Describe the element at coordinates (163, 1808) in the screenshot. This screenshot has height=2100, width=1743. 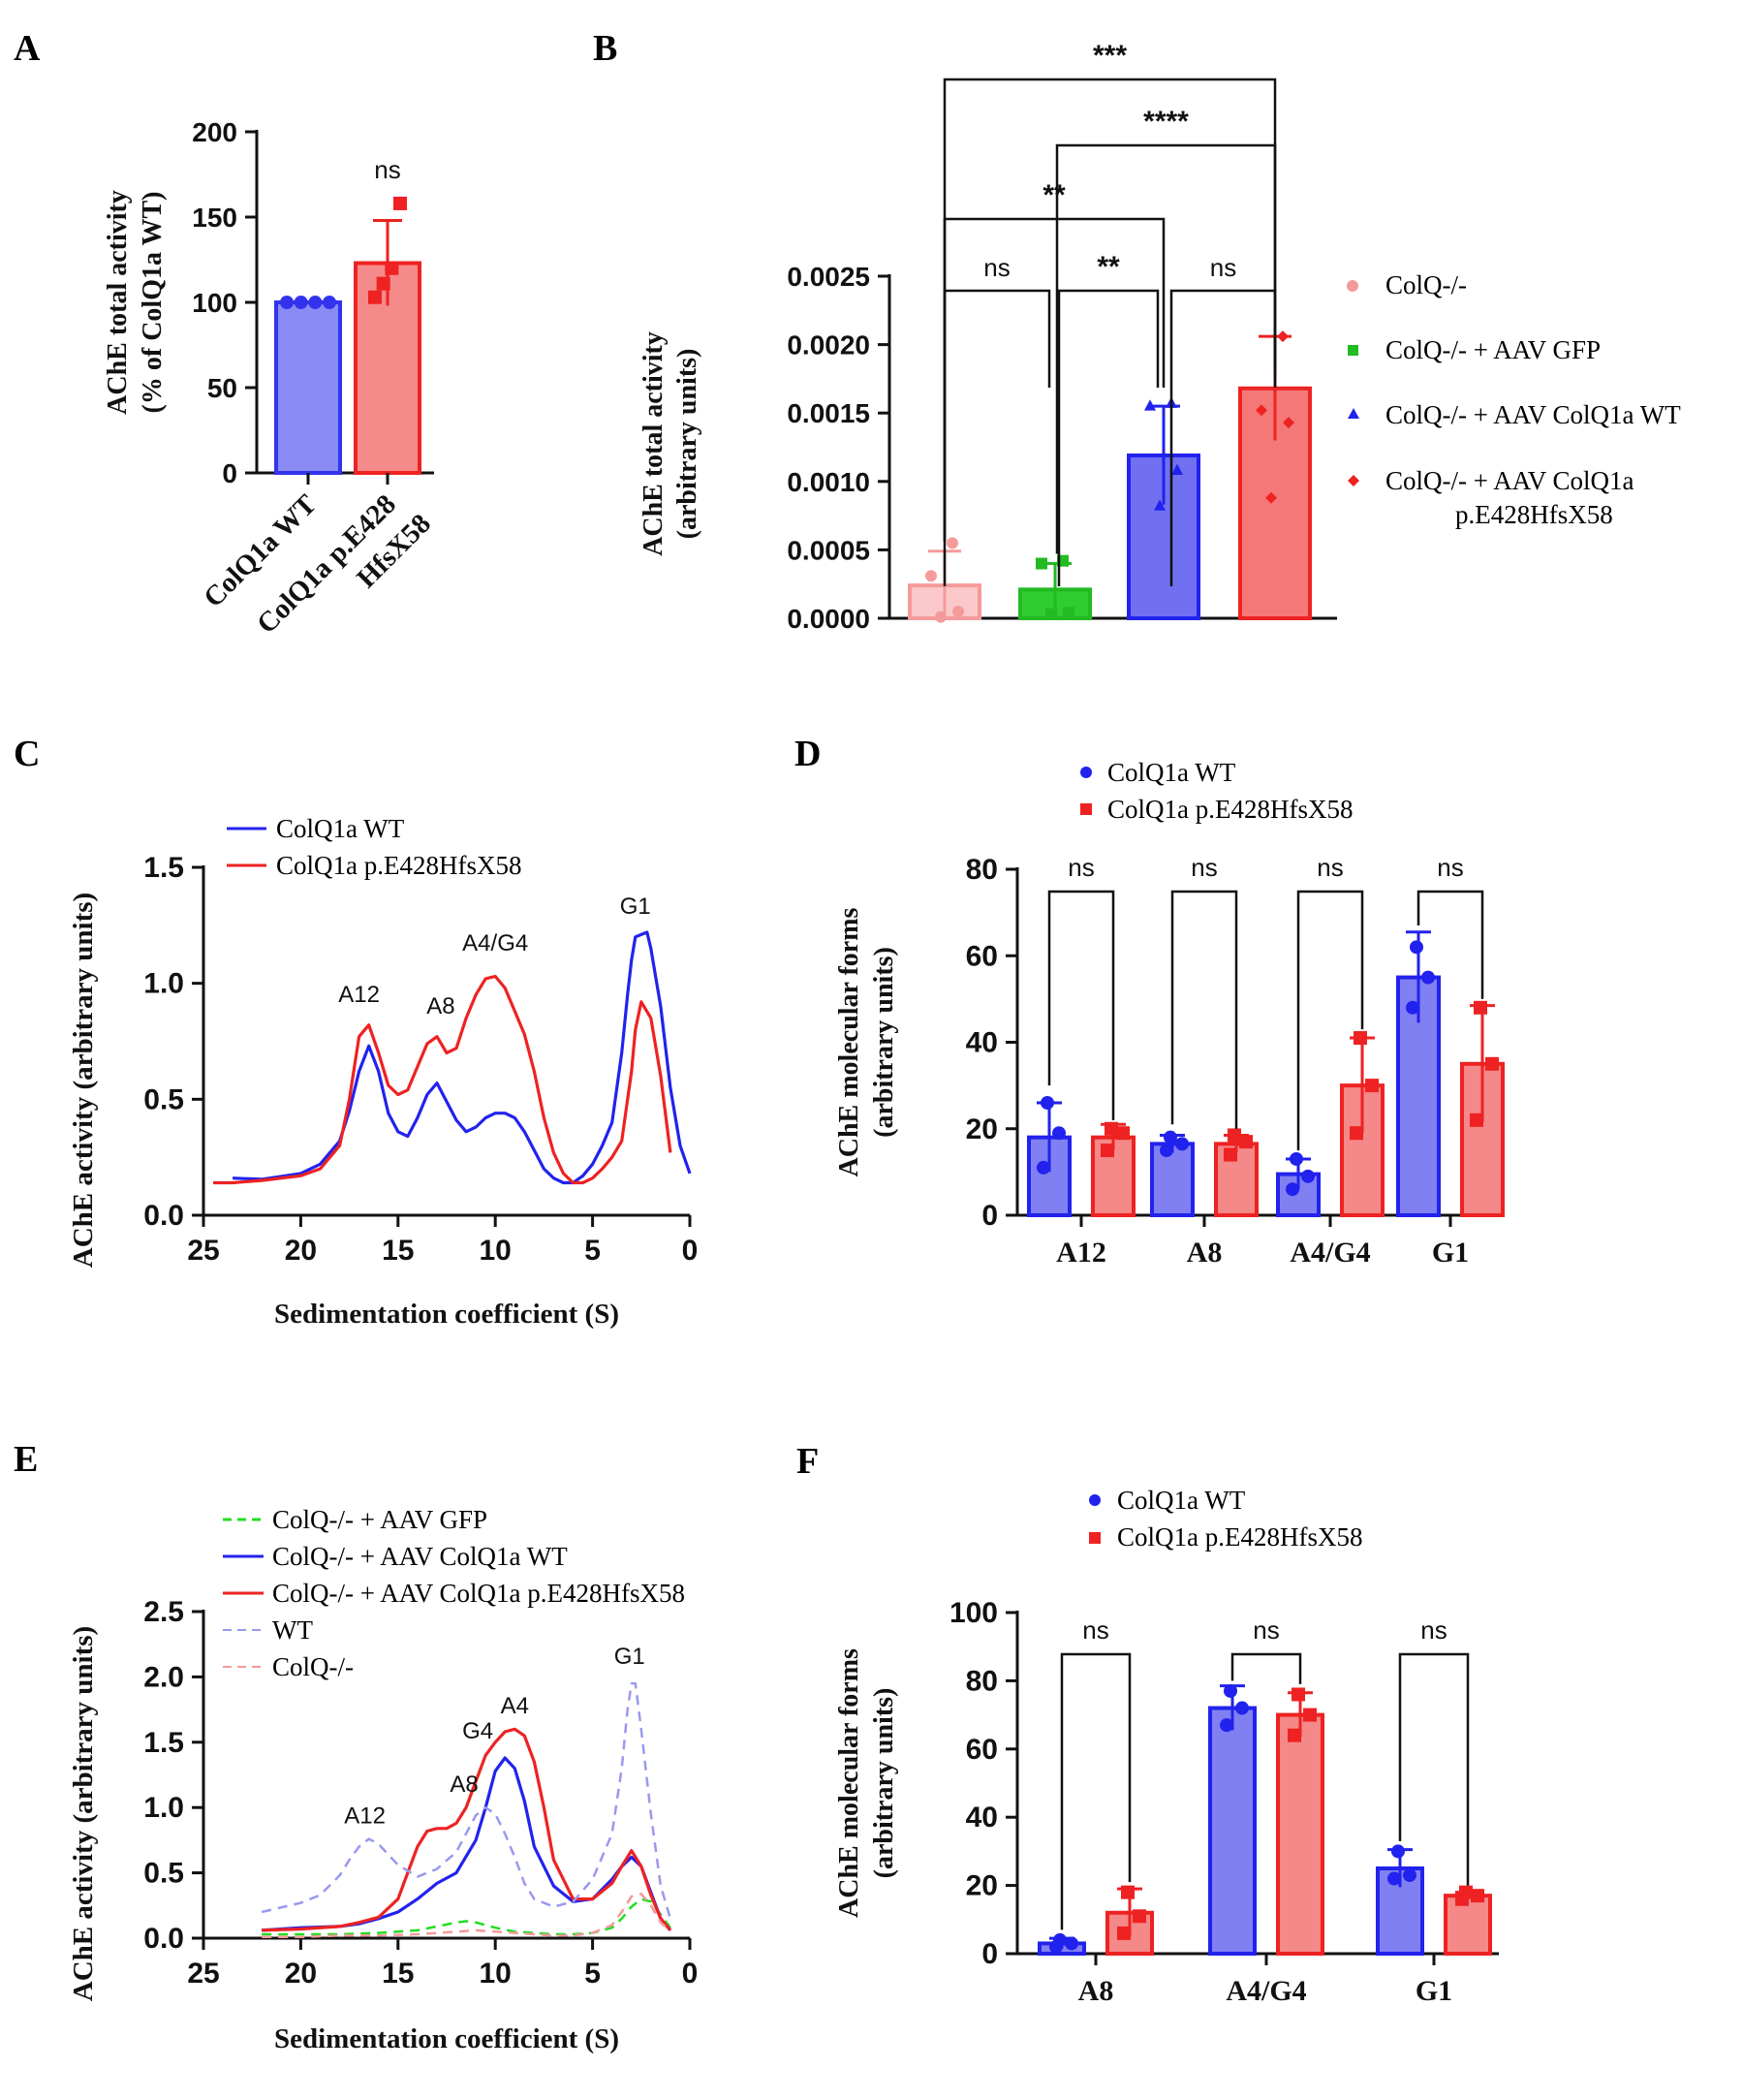
I see `y-tick-label-e-2: 1.0` at that location.